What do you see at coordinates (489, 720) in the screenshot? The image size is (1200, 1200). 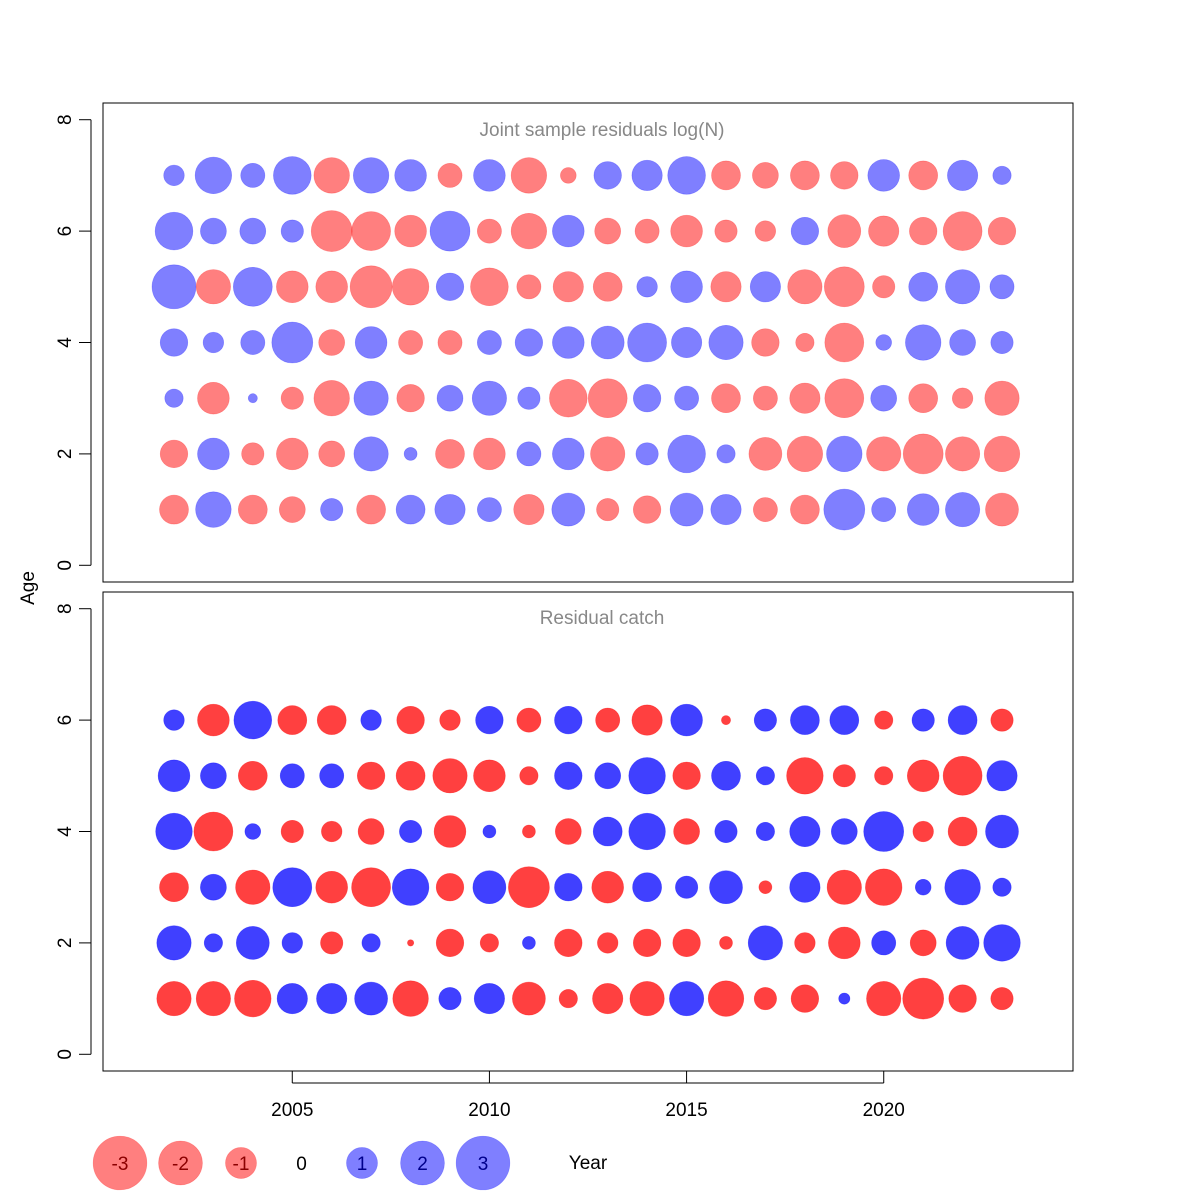 I see `bubble-age6-2010` at bounding box center [489, 720].